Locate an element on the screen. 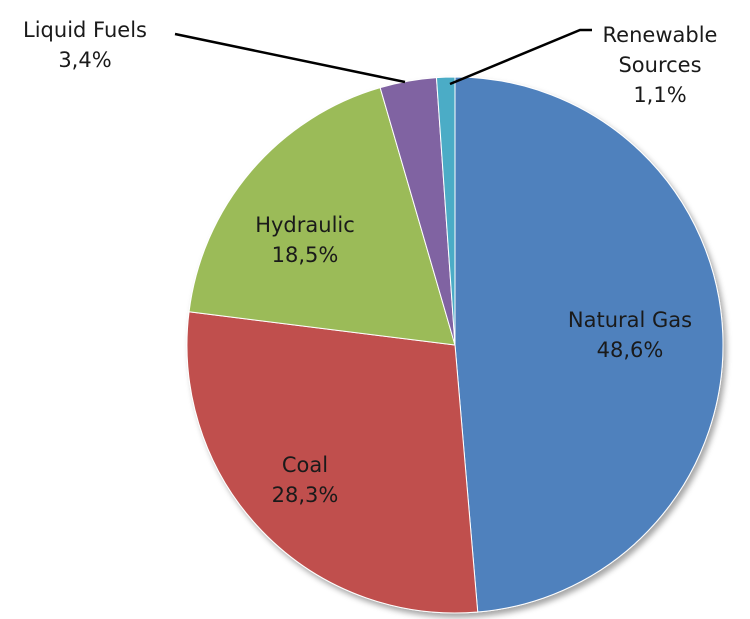  value-label: 48,6% is located at coordinates (630, 350).